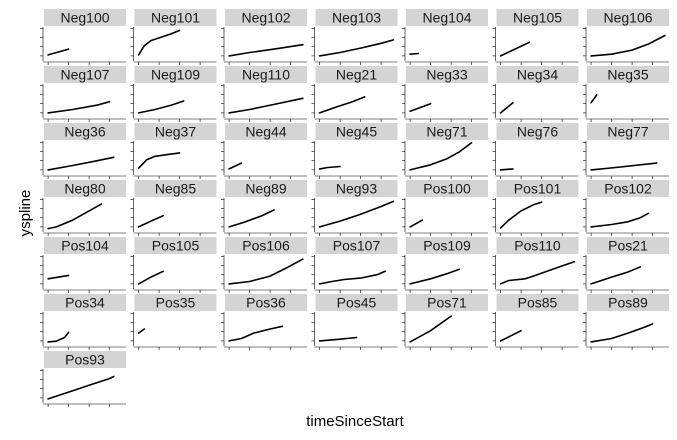 This screenshot has width=677, height=440. Describe the element at coordinates (159, 160) in the screenshot. I see `series-line-Neg37` at that location.